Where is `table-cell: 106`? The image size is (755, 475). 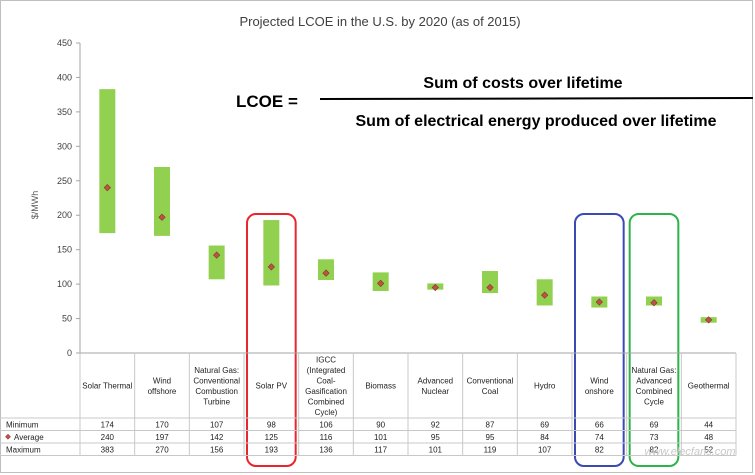
table-cell: 106 is located at coordinates (326, 424).